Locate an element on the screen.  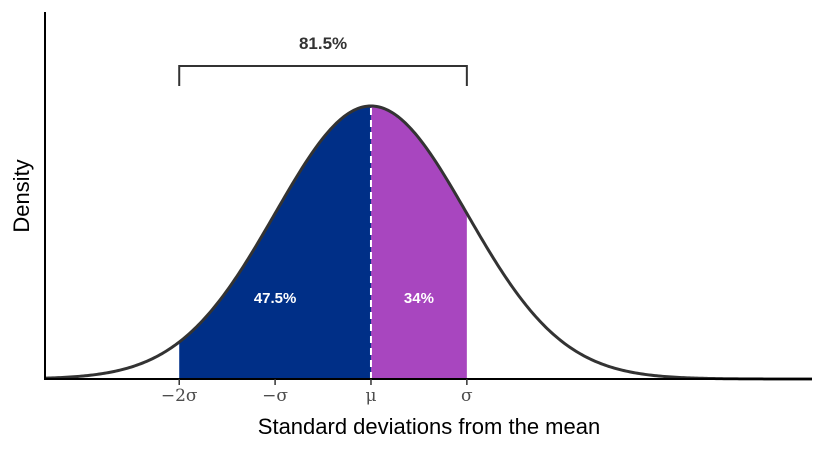
x-tick-label-1: −σ is located at coordinates (275, 396).